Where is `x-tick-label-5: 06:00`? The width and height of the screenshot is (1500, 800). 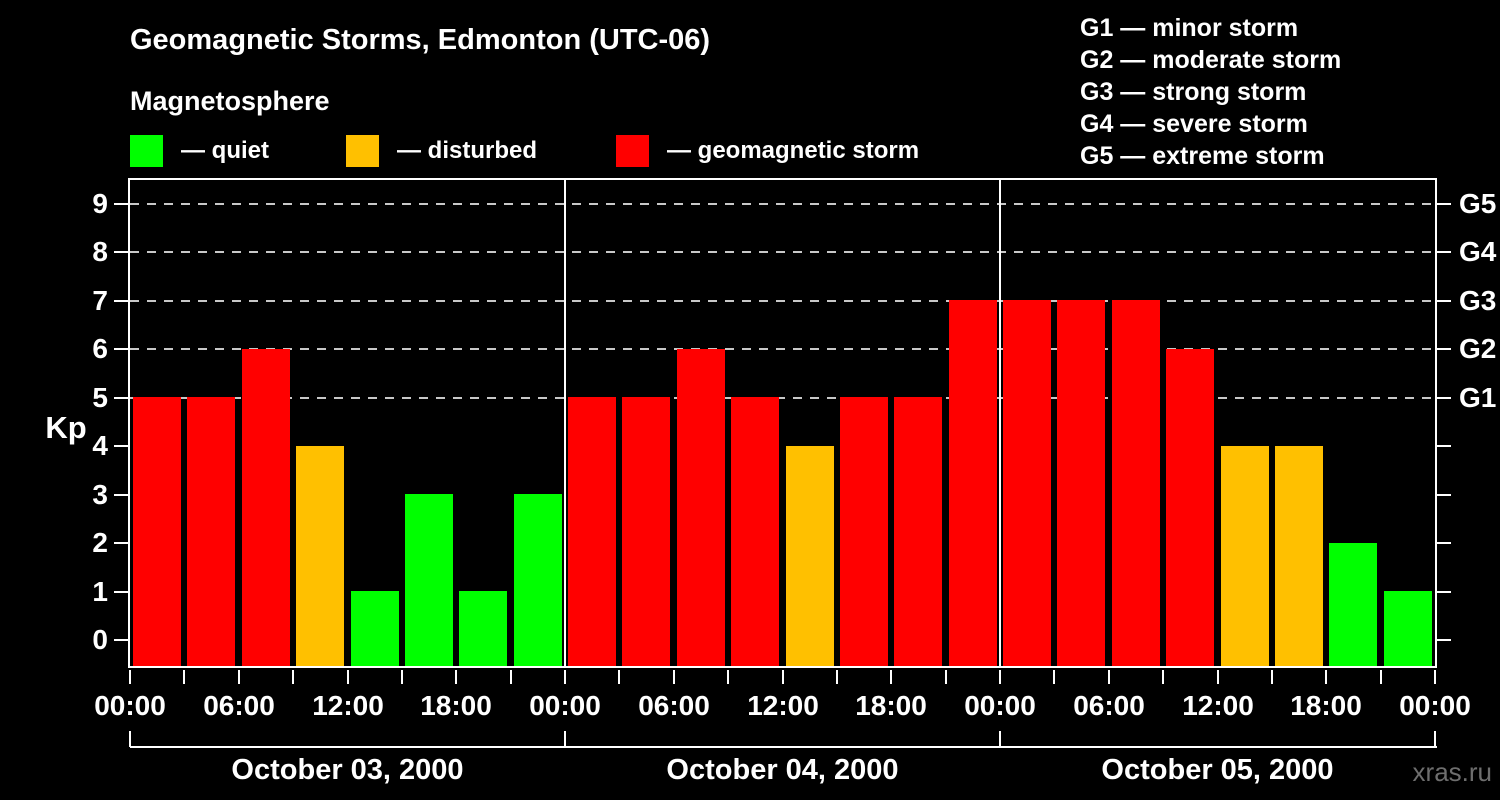 x-tick-label-5: 06:00 is located at coordinates (674, 705).